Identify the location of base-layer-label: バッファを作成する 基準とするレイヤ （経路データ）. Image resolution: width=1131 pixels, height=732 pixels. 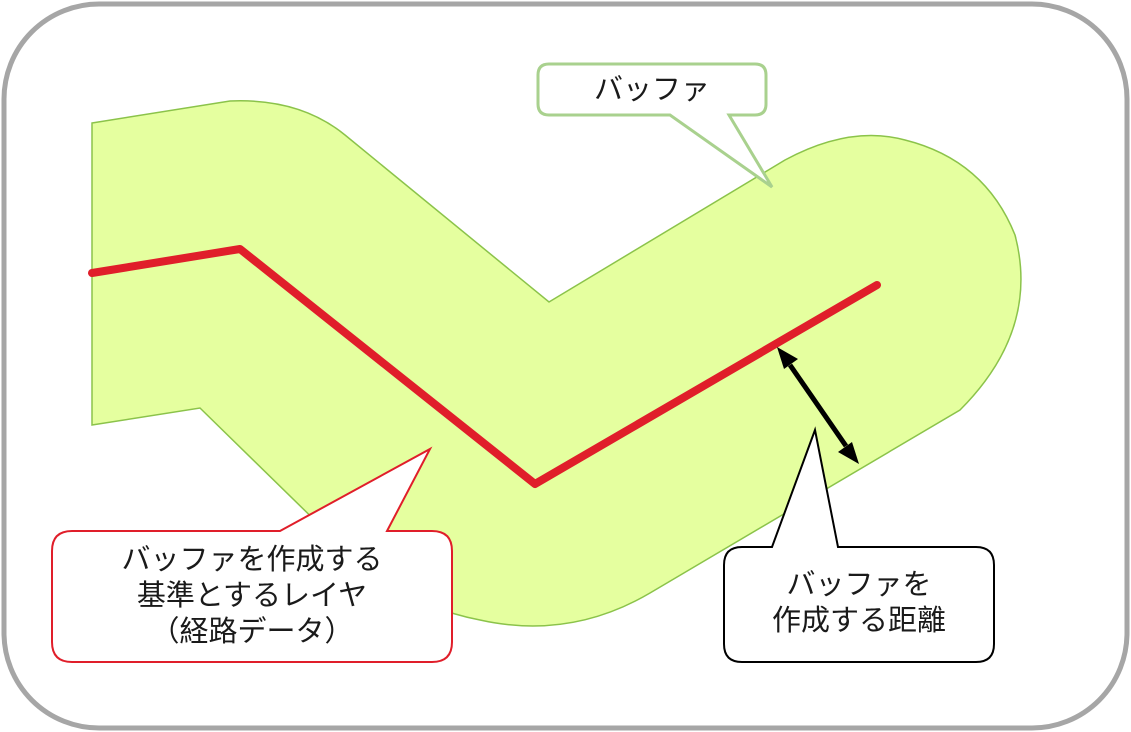
(252, 595).